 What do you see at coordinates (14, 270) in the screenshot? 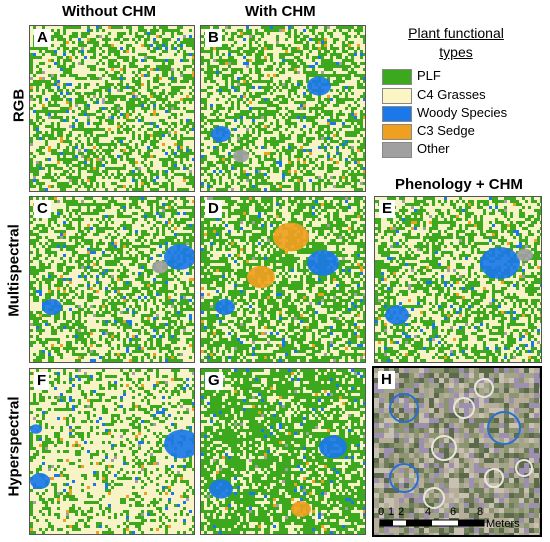
I see `row-title-multispectral: Multispectral` at bounding box center [14, 270].